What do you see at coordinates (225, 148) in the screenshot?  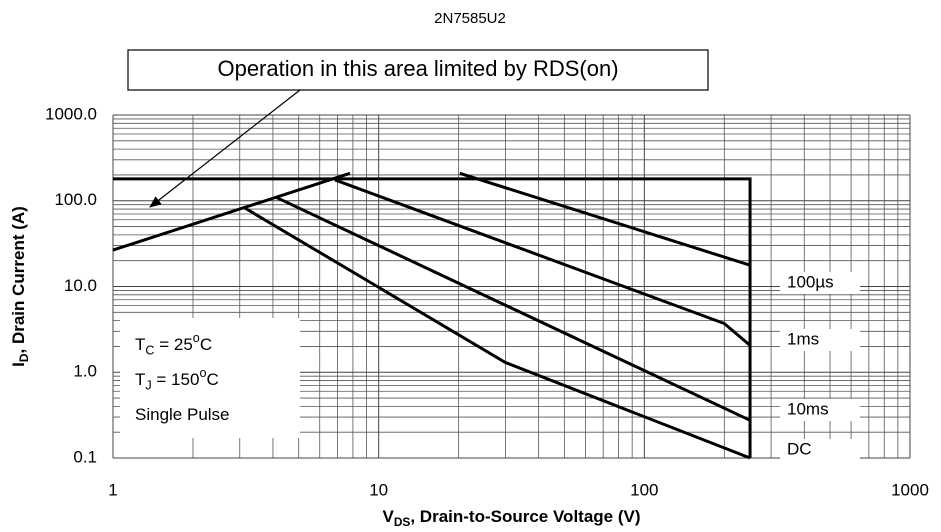 I see `annotation-arrow` at bounding box center [225, 148].